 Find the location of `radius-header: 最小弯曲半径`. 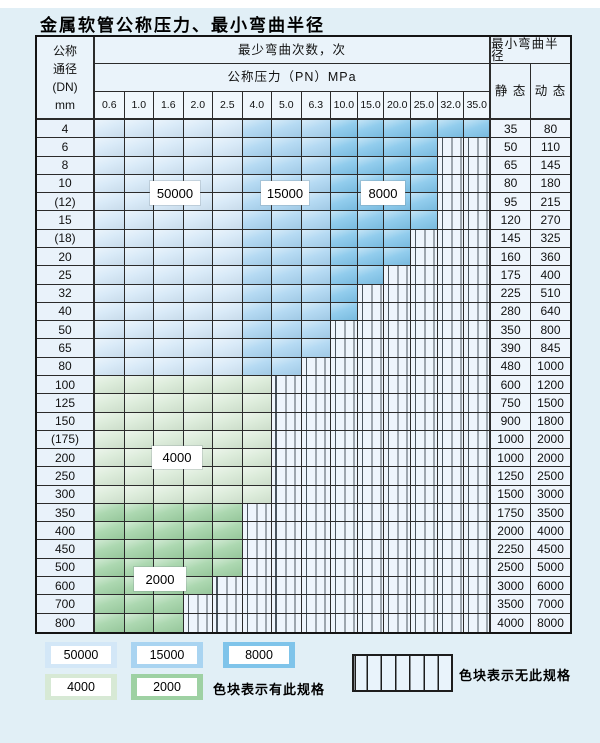

radius-header: 最小弯曲半径 is located at coordinates (530, 50).